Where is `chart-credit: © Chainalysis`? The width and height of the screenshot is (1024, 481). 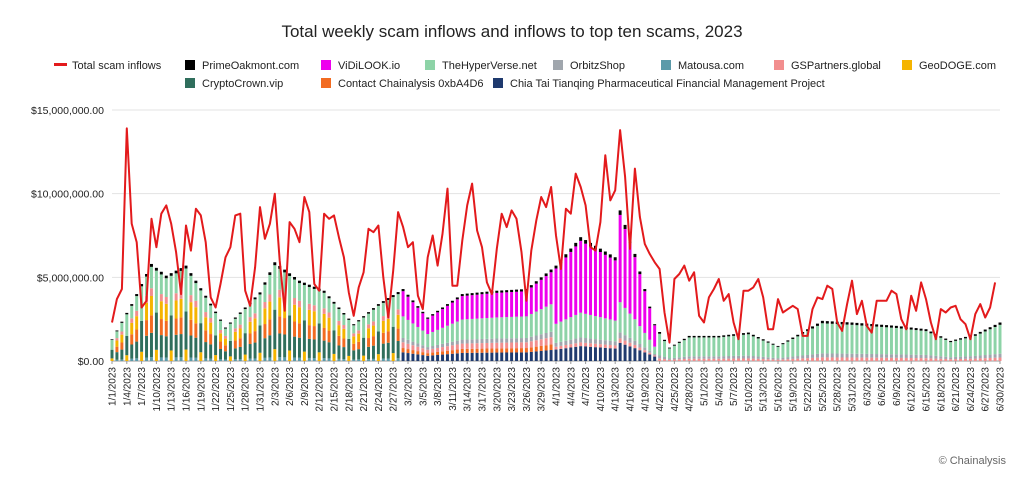
chart-credit: © Chainalysis is located at coordinates (973, 461).